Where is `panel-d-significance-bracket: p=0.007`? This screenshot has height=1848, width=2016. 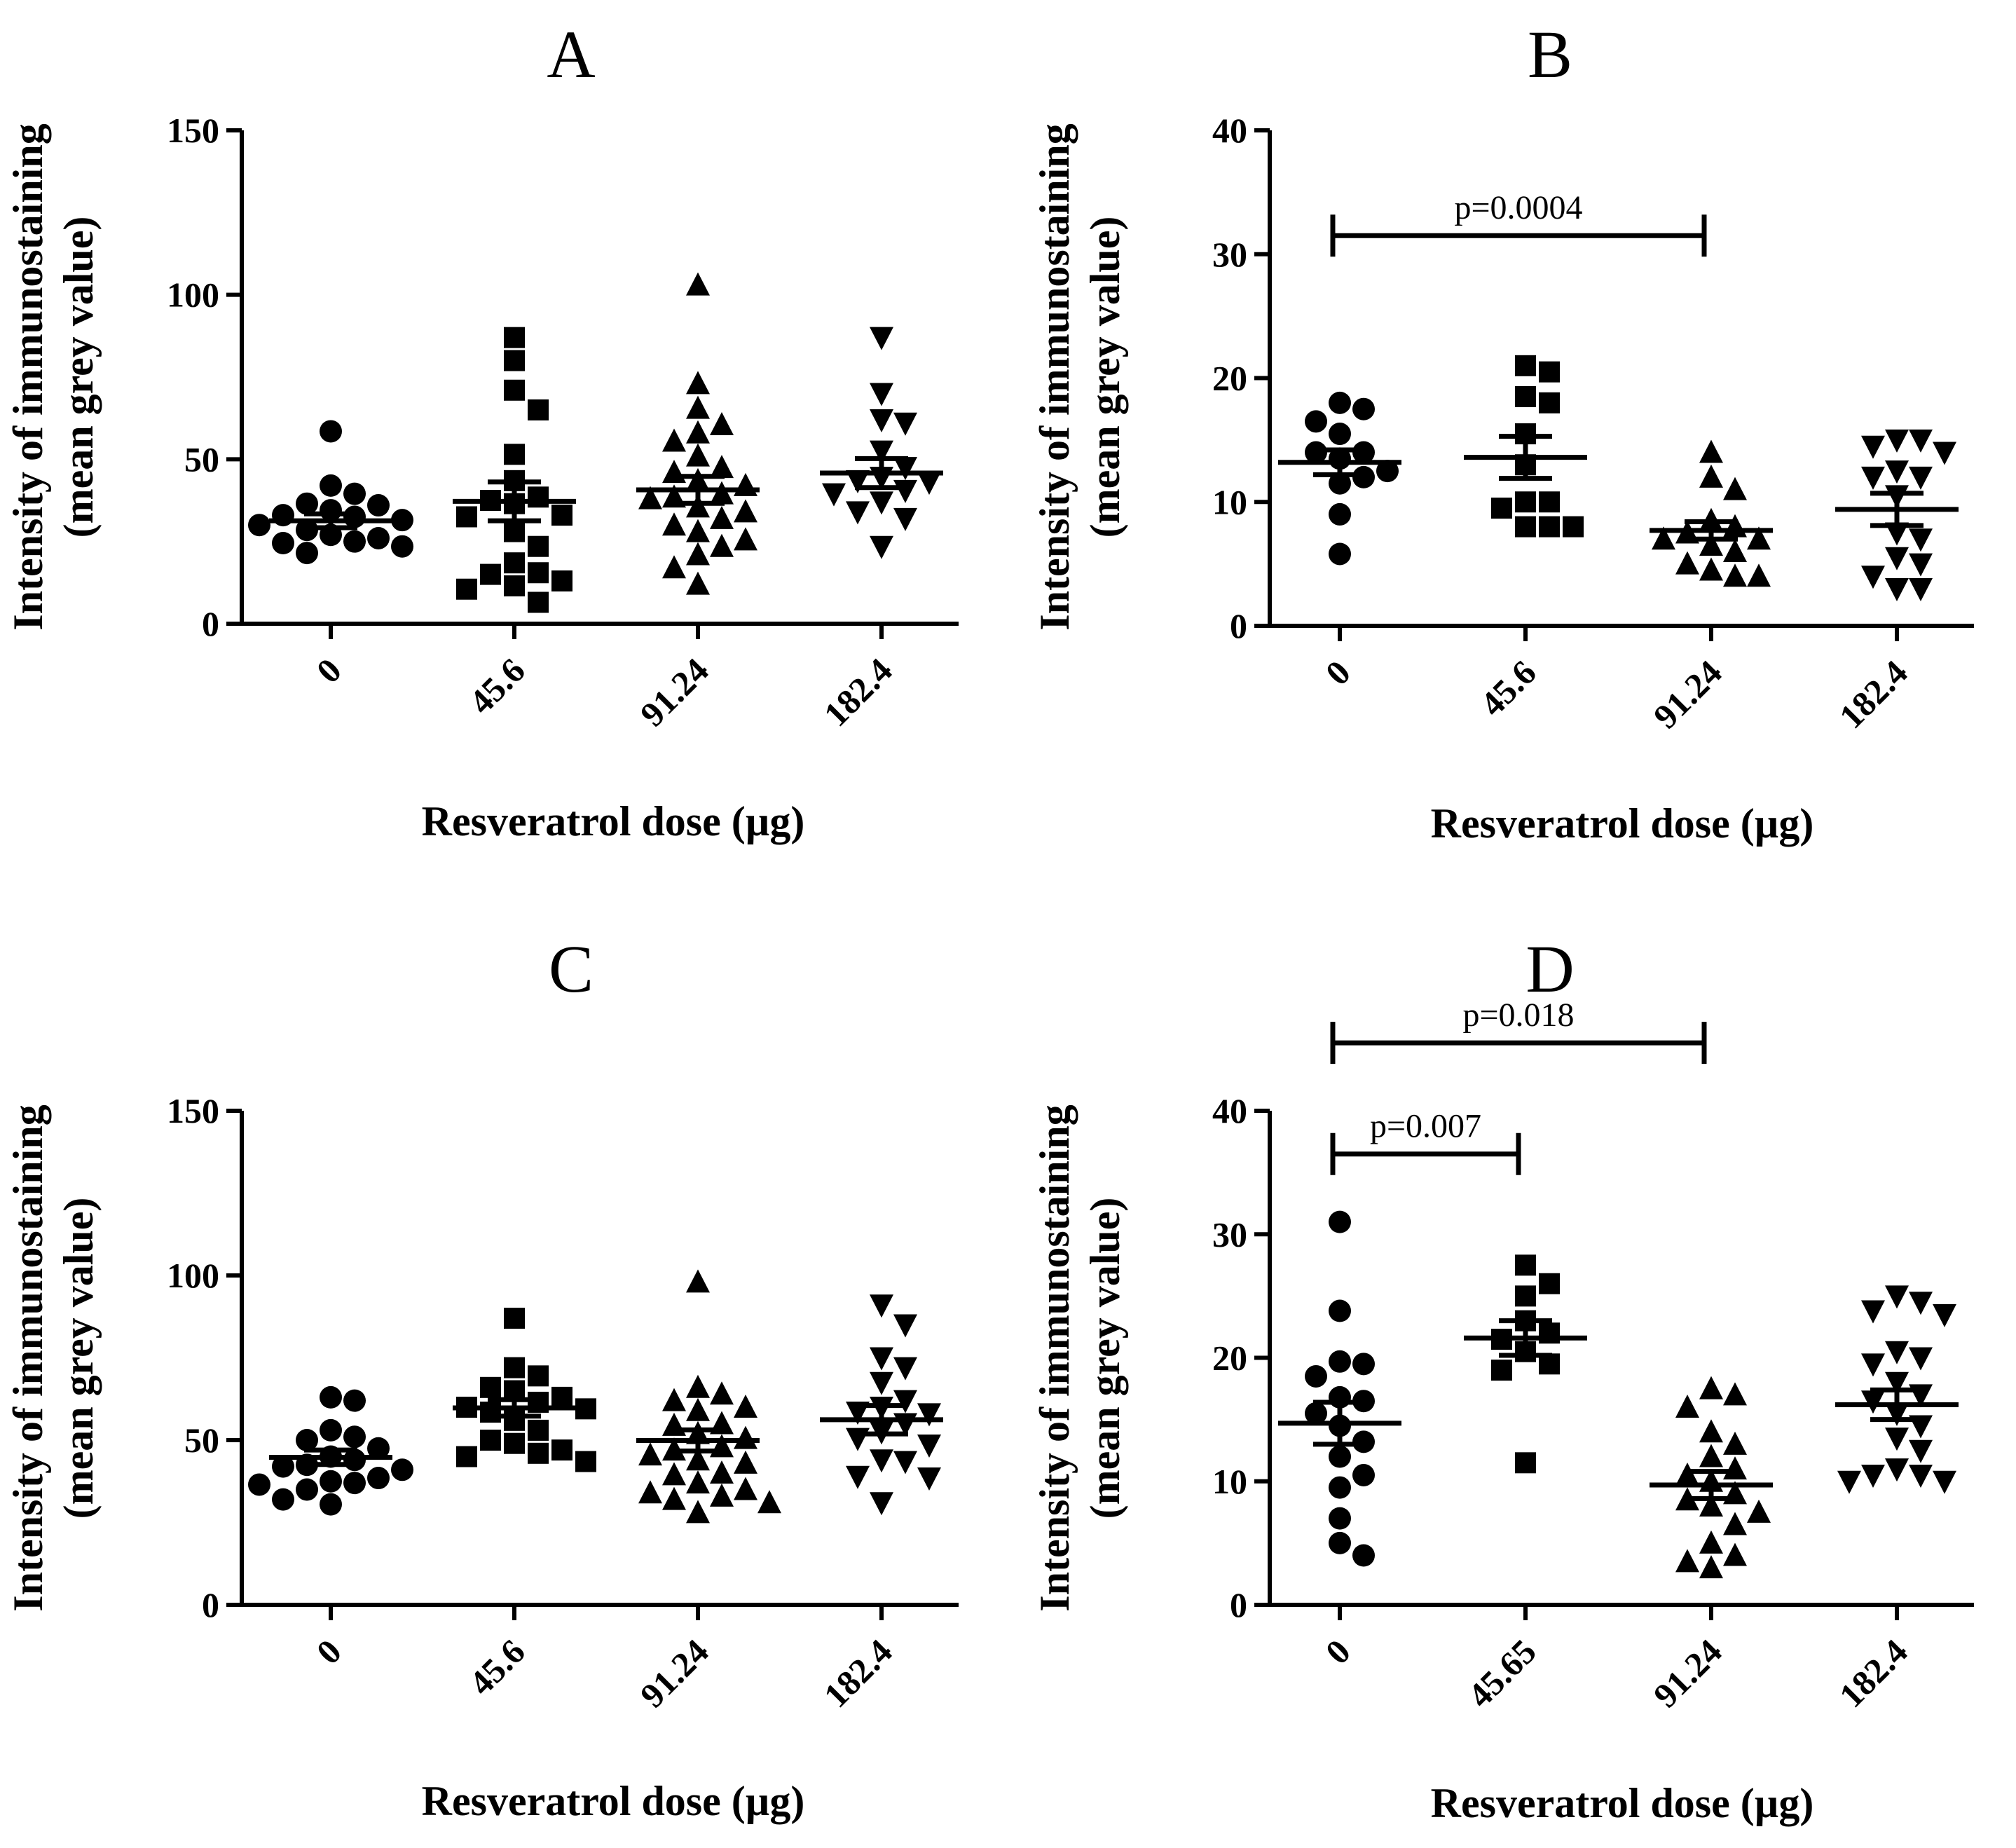
panel-d-significance-bracket: p=0.007 is located at coordinates (1425, 1142).